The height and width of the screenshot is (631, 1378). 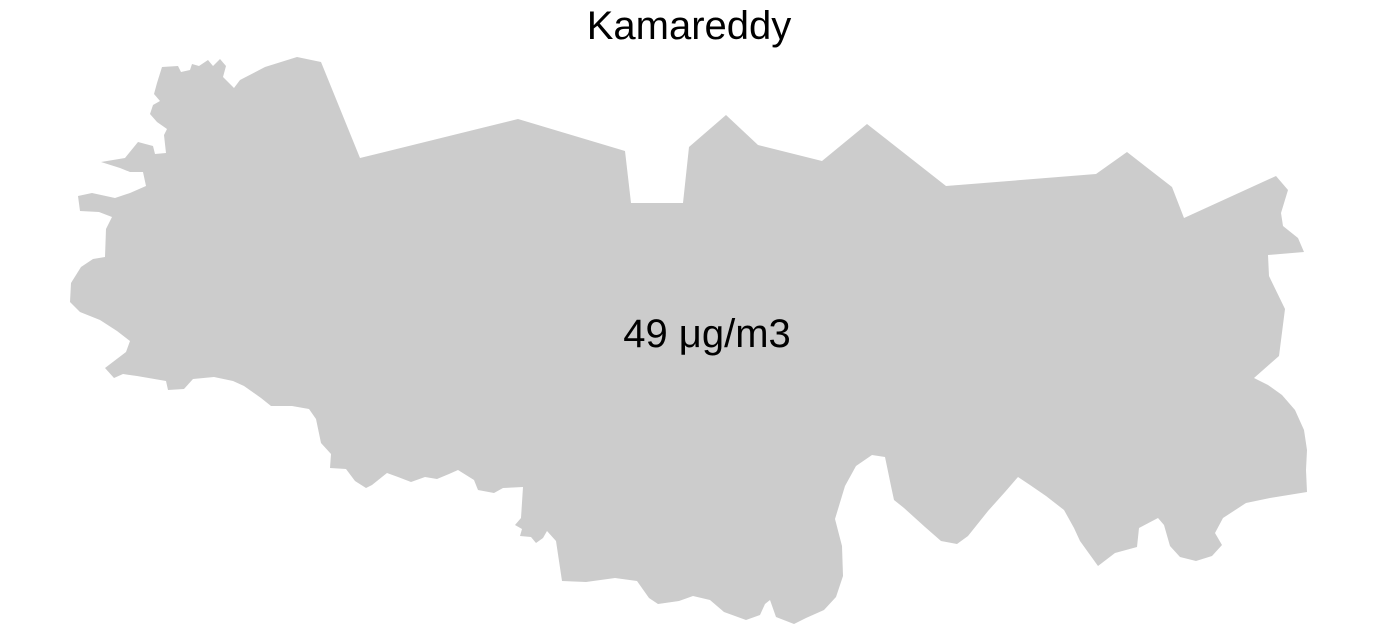 What do you see at coordinates (689, 26) in the screenshot?
I see `map-title: Kamareddy` at bounding box center [689, 26].